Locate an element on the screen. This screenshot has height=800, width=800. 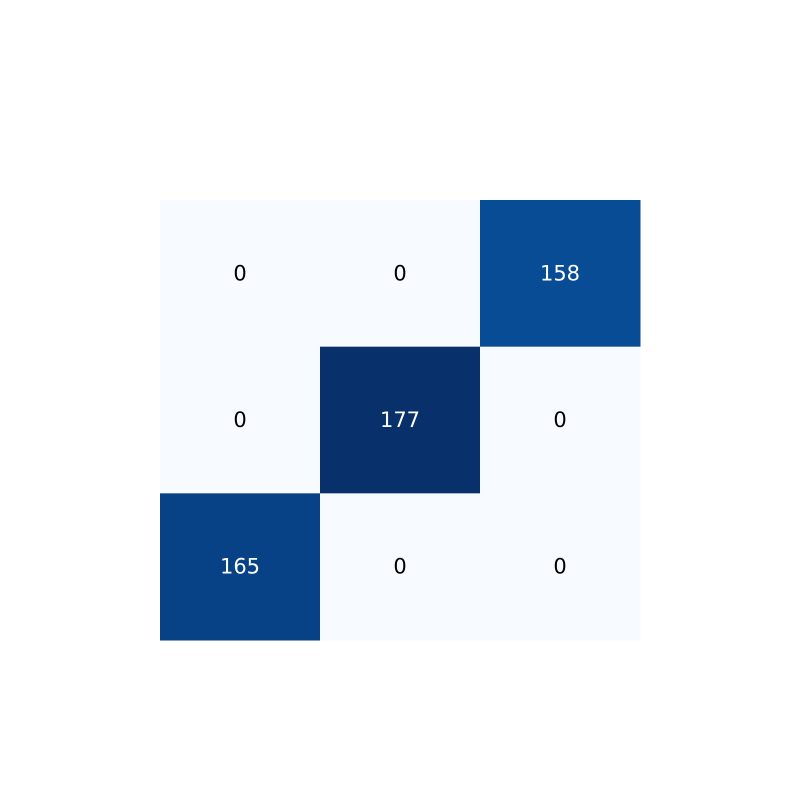
heatmap-cell-label-r0-c1: 0 is located at coordinates (399, 273).